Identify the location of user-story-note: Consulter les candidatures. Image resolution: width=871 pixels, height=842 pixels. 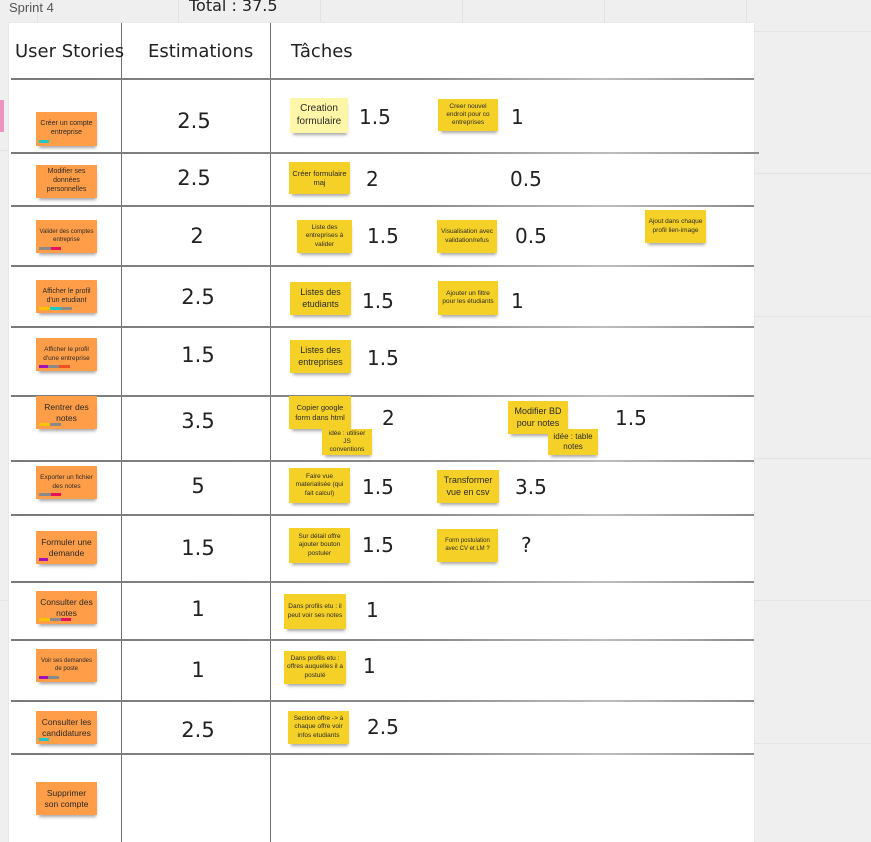
(66, 727).